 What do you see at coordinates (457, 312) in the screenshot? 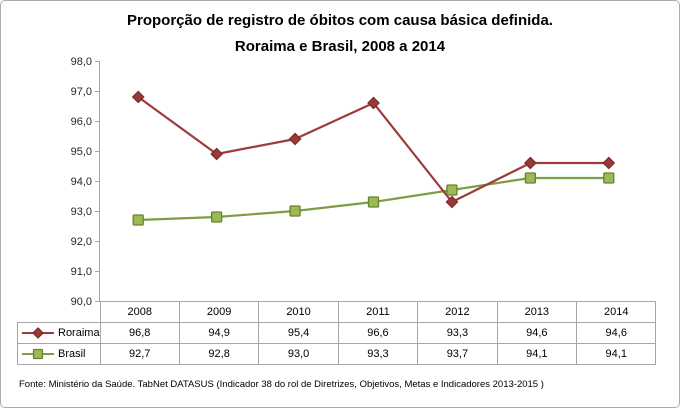
I see `year-header-cell: 2012` at bounding box center [457, 312].